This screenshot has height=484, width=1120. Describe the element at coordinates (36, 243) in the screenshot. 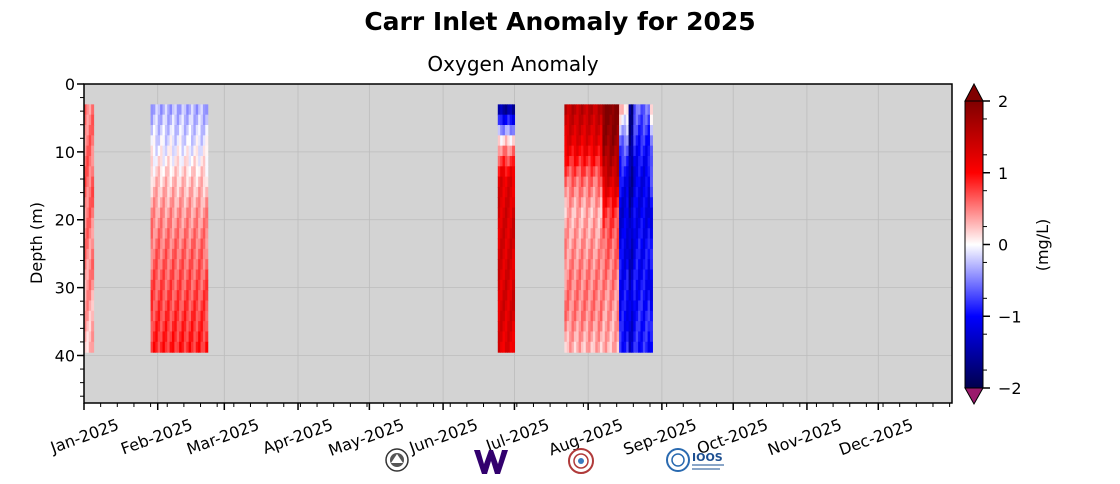

I see `y-axis-label: Depth (m)` at that location.